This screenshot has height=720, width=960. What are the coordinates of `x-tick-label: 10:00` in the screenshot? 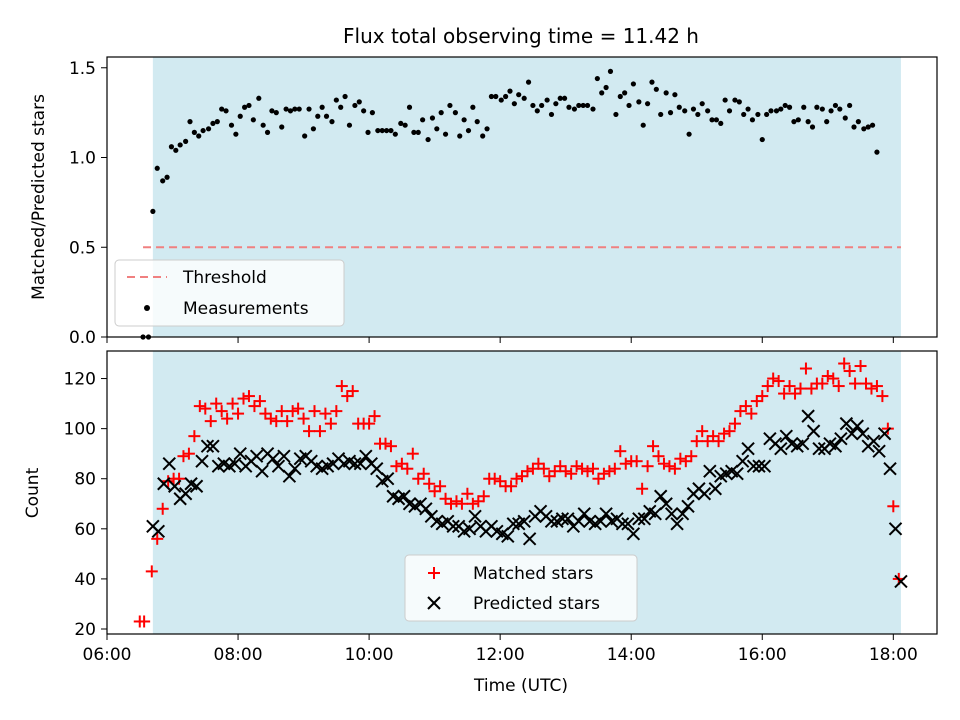 It's located at (369, 655).